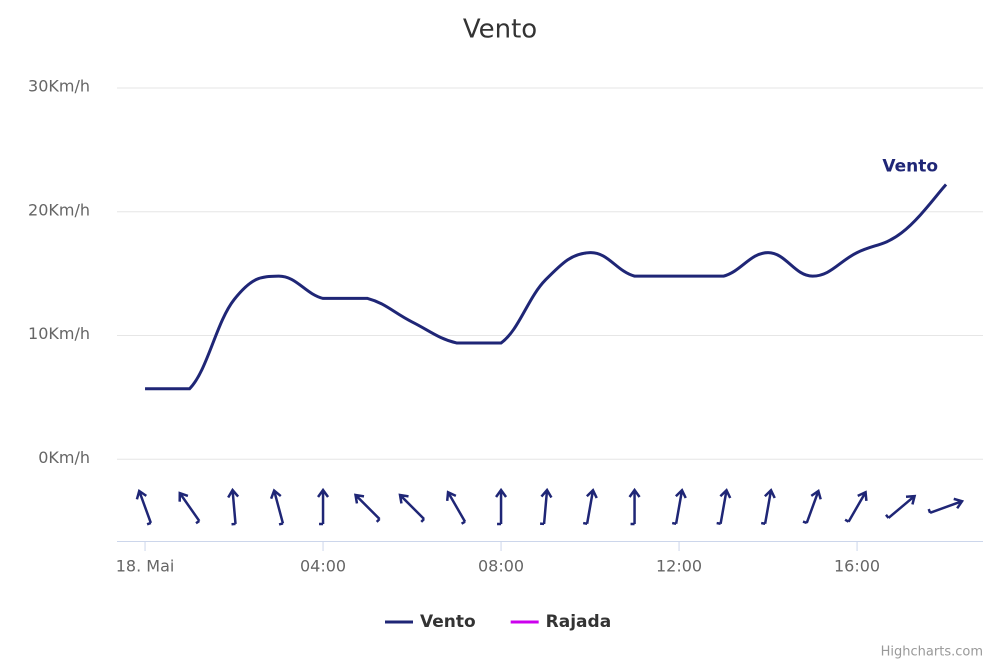 The width and height of the screenshot is (1000, 671). I want to click on series-label: Vento, so click(910, 167).